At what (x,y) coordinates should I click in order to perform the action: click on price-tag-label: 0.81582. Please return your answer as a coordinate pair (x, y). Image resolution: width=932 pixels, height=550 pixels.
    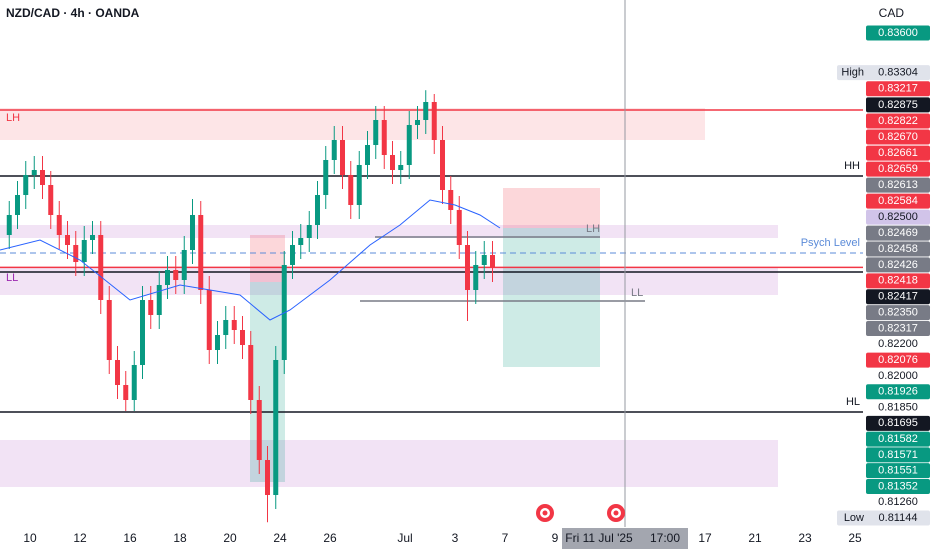
    Looking at the image, I should click on (898, 439).